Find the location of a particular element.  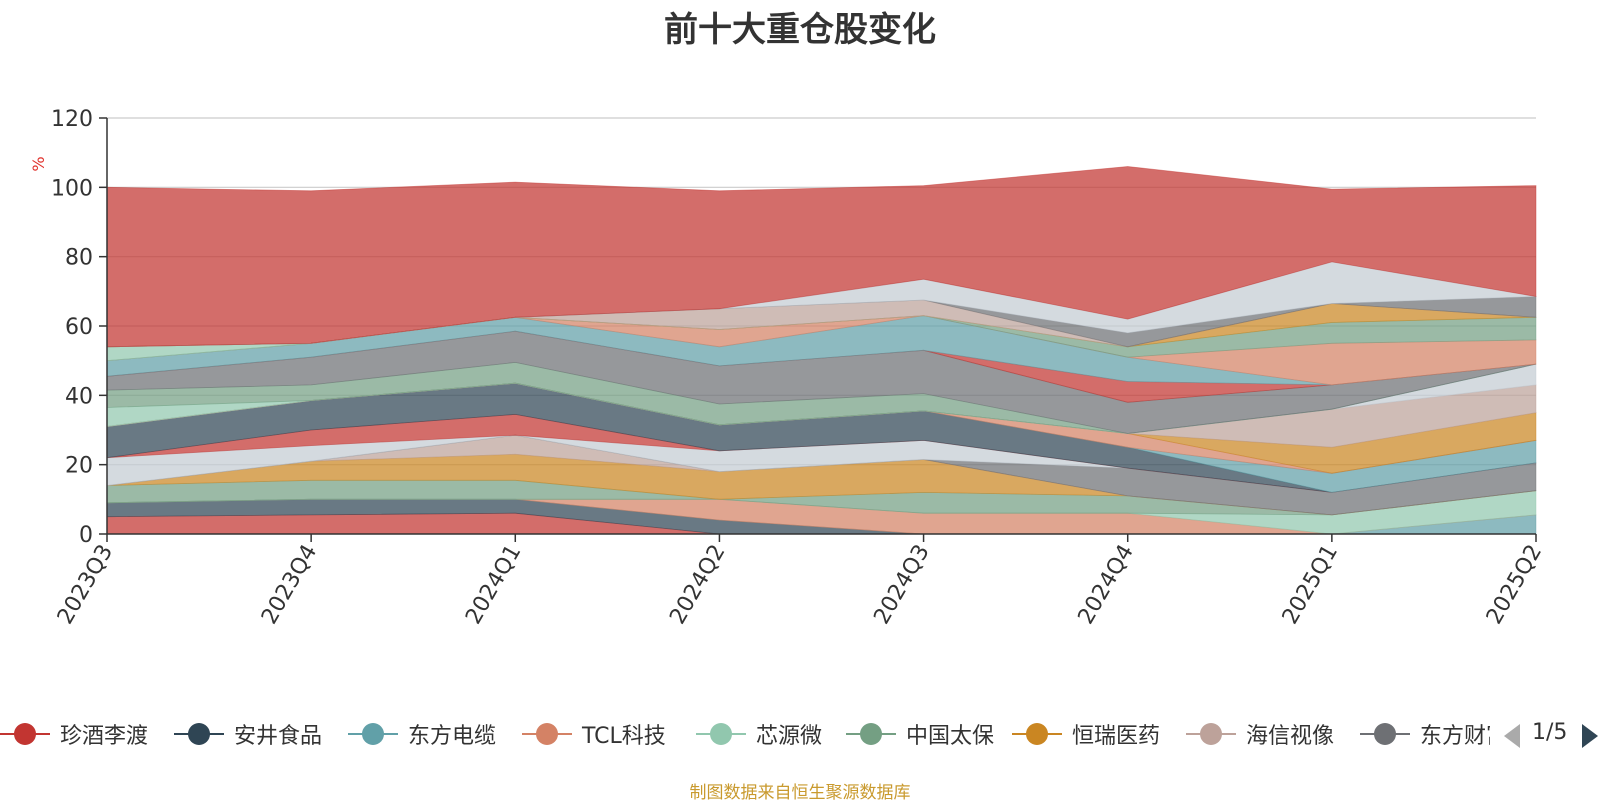

legend: 珍酒李渡 安井食品 东方电缆 TCL科技 芯源微 中国太保 恒瑞医药 海信视像 东方财富 is located at coordinates (745, 734).